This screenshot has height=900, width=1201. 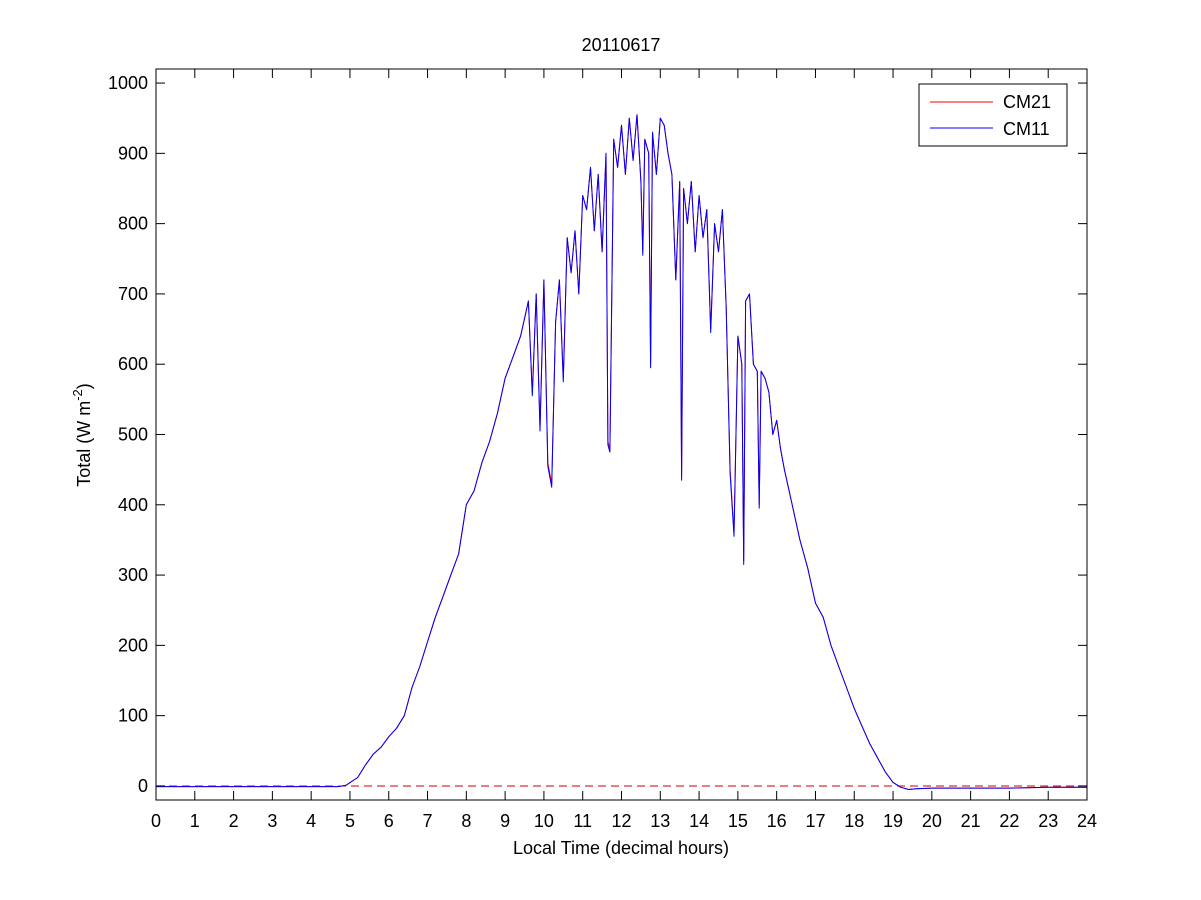 What do you see at coordinates (128, 83) in the screenshot?
I see `y-tick-label: 1000` at bounding box center [128, 83].